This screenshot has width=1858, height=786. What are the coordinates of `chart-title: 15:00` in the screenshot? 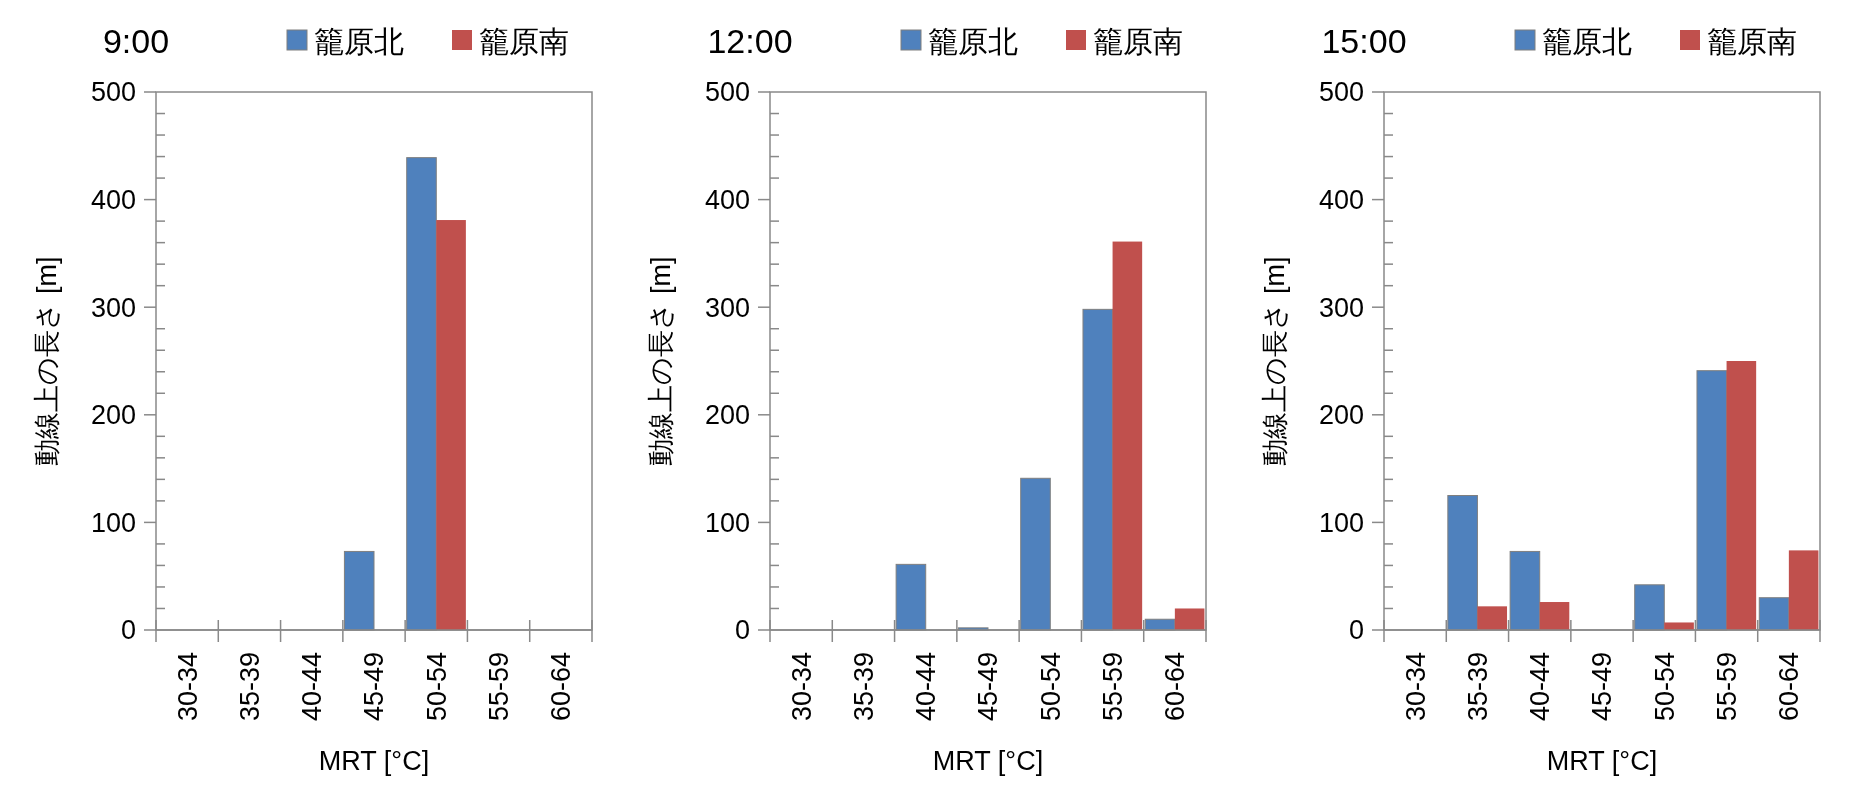 It's located at (1364, 41).